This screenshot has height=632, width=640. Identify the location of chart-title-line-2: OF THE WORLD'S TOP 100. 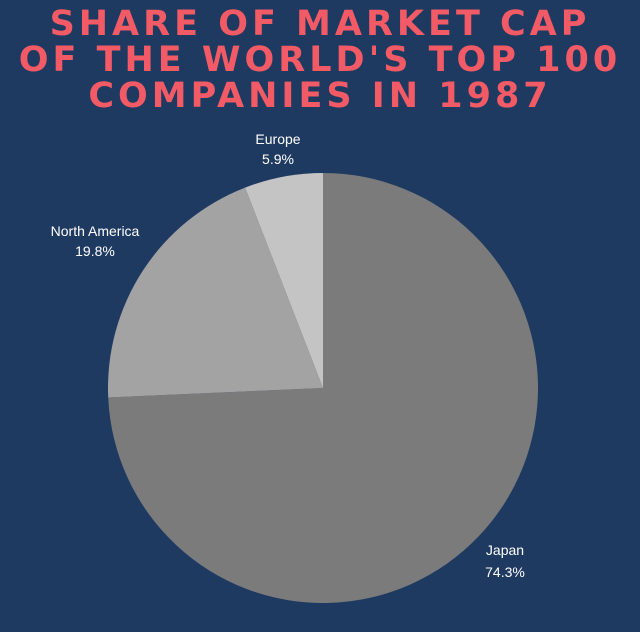
(320, 60).